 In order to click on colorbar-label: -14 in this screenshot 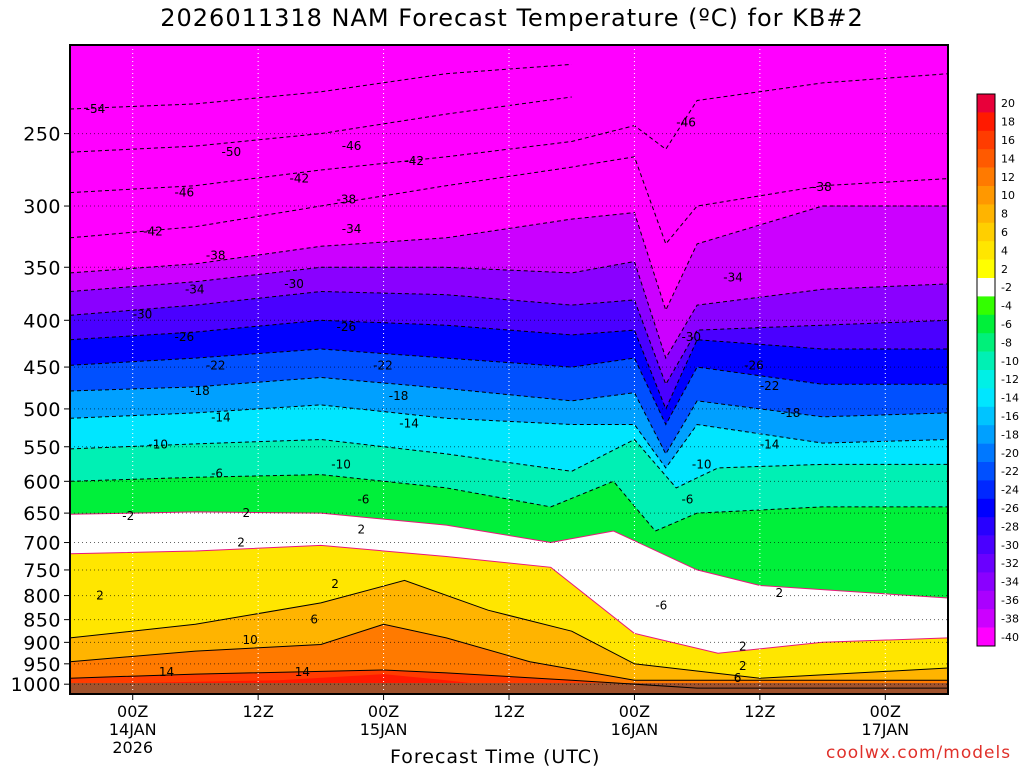, I will do `click(1010, 398)`.